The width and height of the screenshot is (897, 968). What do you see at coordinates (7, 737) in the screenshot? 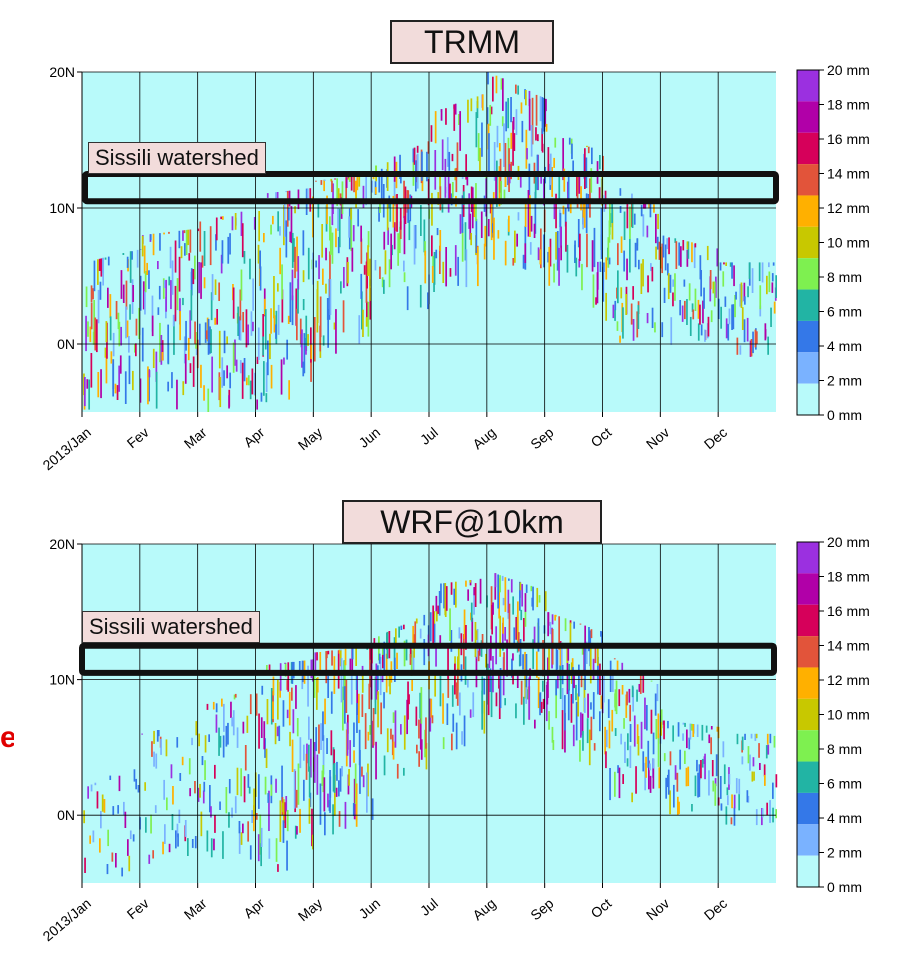
I see `side-text: e` at bounding box center [7, 737].